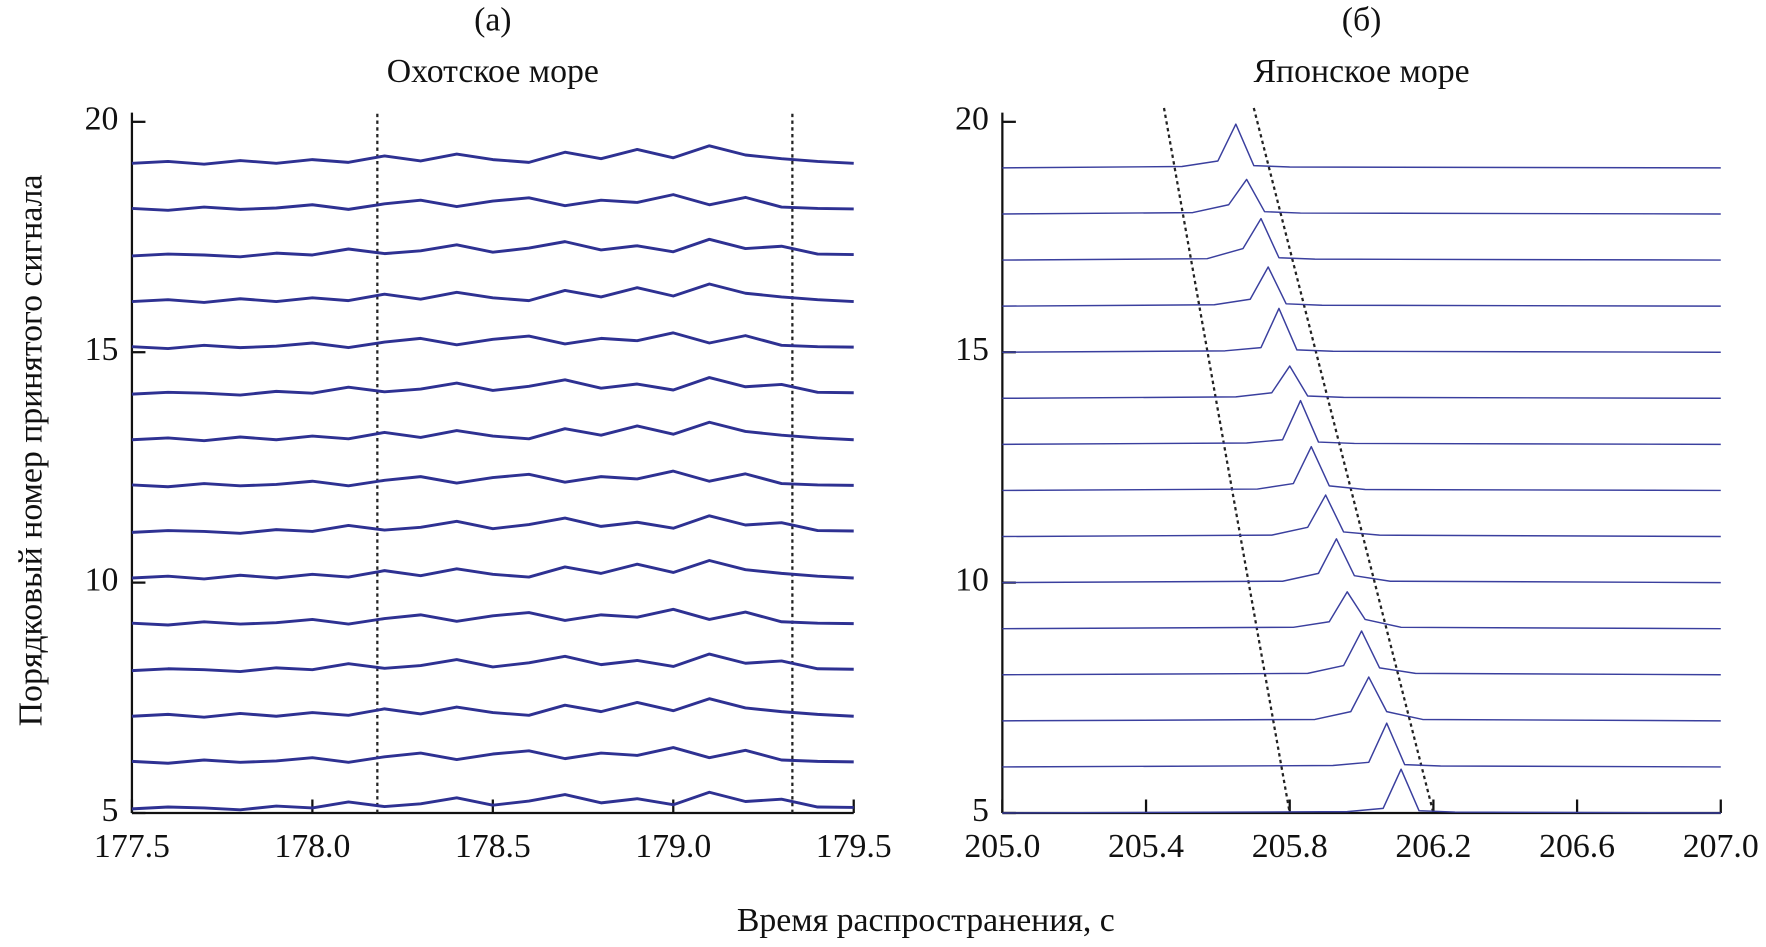  Describe the element at coordinates (673, 846) in the screenshot. I see `x-tick-label: 179.0` at that location.